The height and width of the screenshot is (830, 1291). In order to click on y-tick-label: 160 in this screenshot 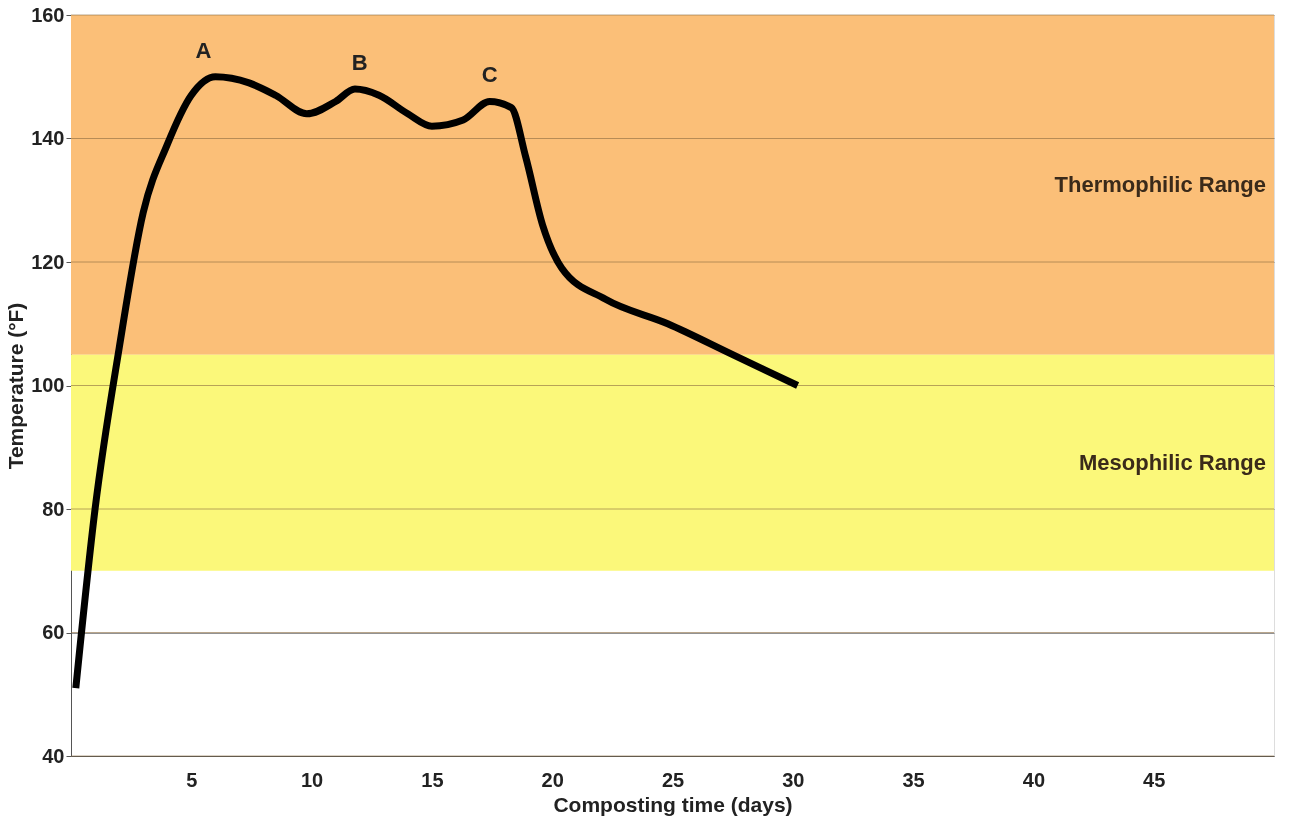, I will do `click(48, 14)`.